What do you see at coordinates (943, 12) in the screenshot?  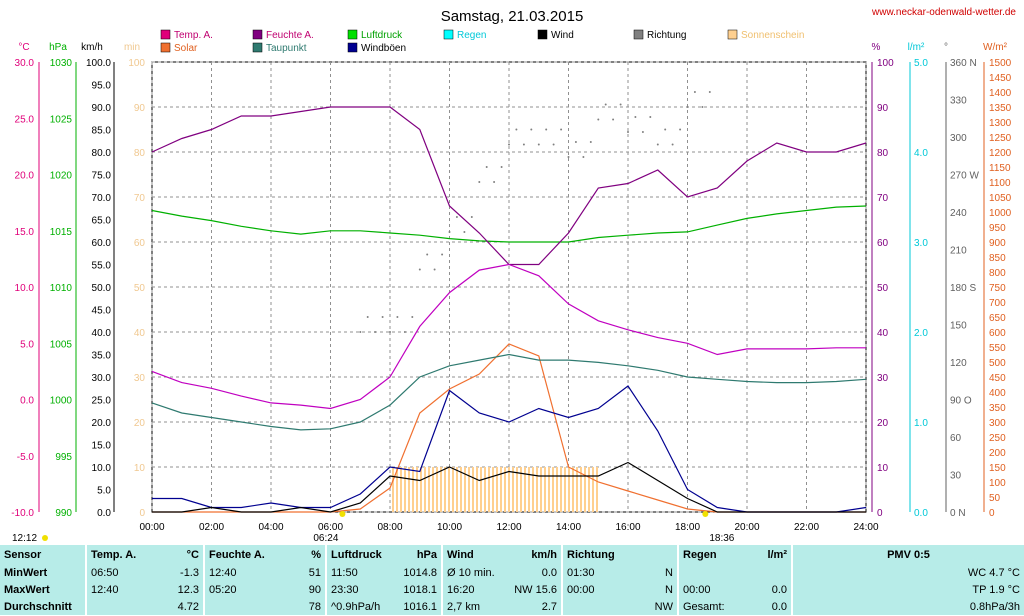 I see `site-credit: www.neckar-odenwald-wetter.de` at bounding box center [943, 12].